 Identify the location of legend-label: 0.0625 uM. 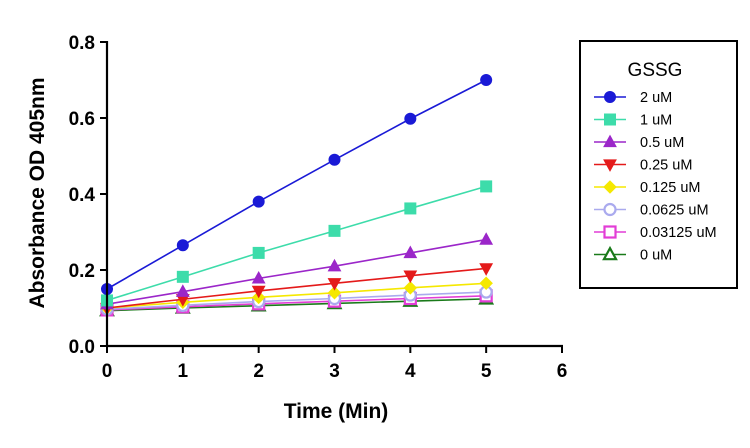
(674, 211).